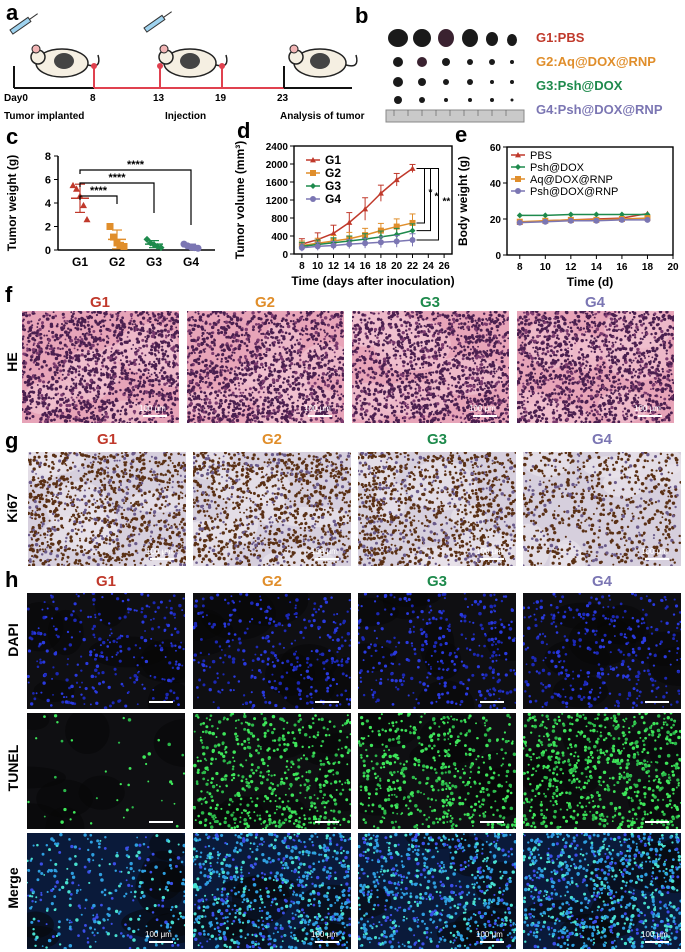 The width and height of the screenshot is (685, 952). I want to click on panel-label-a: a, so click(12, 12).